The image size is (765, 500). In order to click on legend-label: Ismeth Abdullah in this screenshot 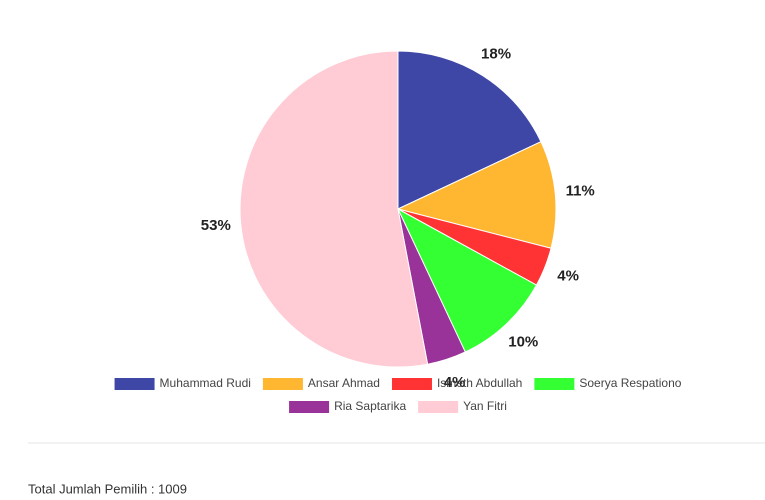, I will do `click(479, 383)`.